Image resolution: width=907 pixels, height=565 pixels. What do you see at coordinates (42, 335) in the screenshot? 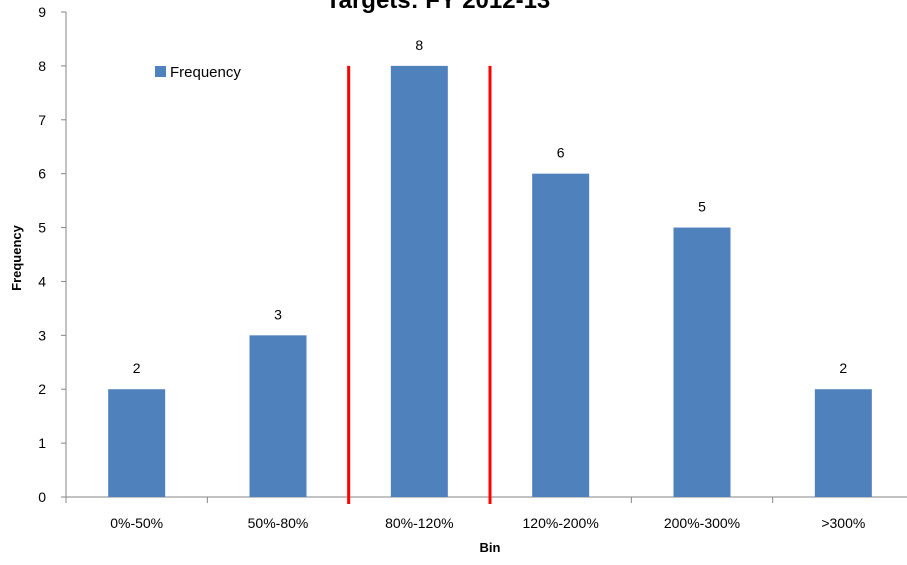
I see `y-tick-label: 3` at bounding box center [42, 335].